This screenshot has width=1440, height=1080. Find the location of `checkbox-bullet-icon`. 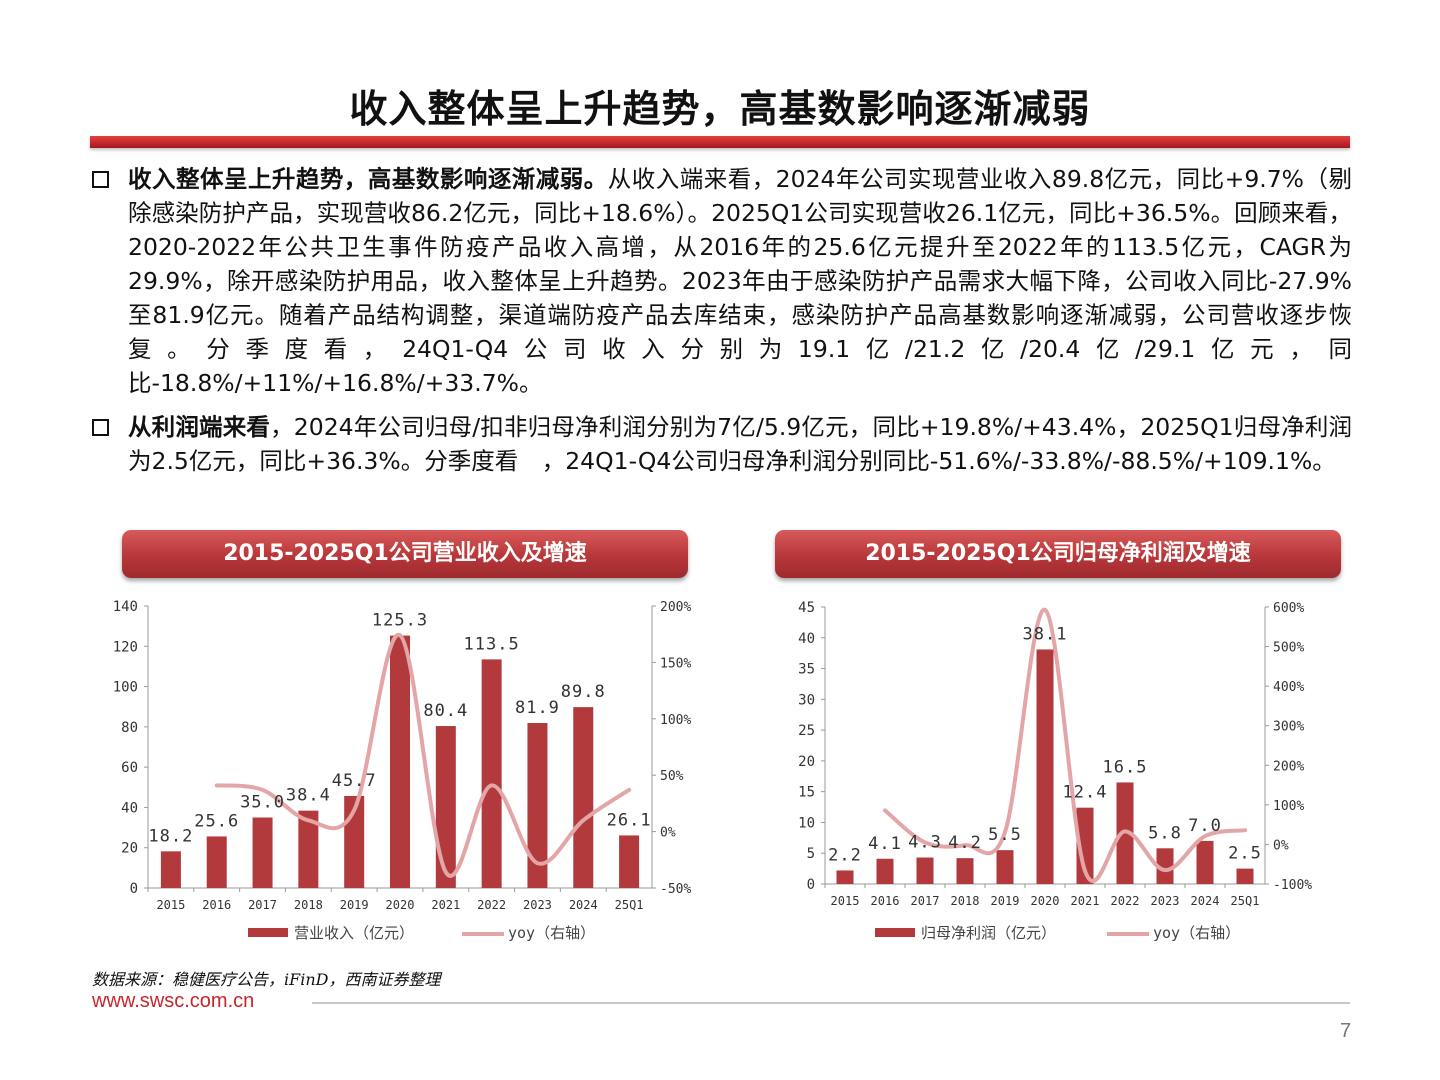

checkbox-bullet-icon is located at coordinates (100, 179).